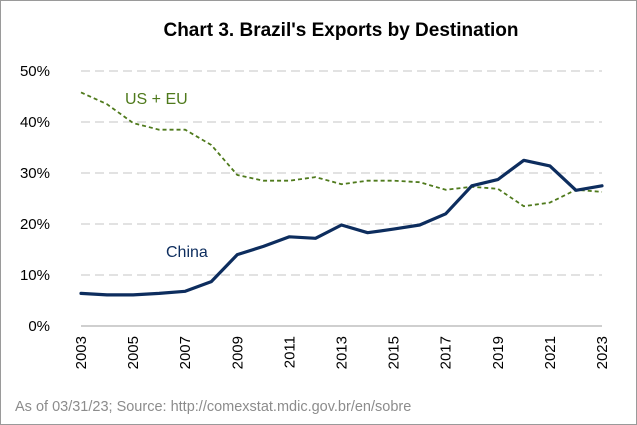 The width and height of the screenshot is (637, 425). Describe the element at coordinates (550, 352) in the screenshot. I see `x-tick-label: 2021` at that location.